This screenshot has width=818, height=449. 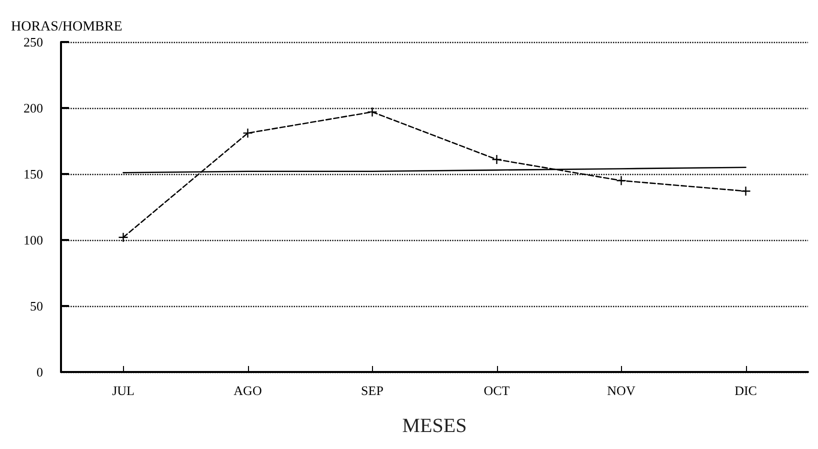 I want to click on x-tick-label: DIC, so click(x=745, y=390).